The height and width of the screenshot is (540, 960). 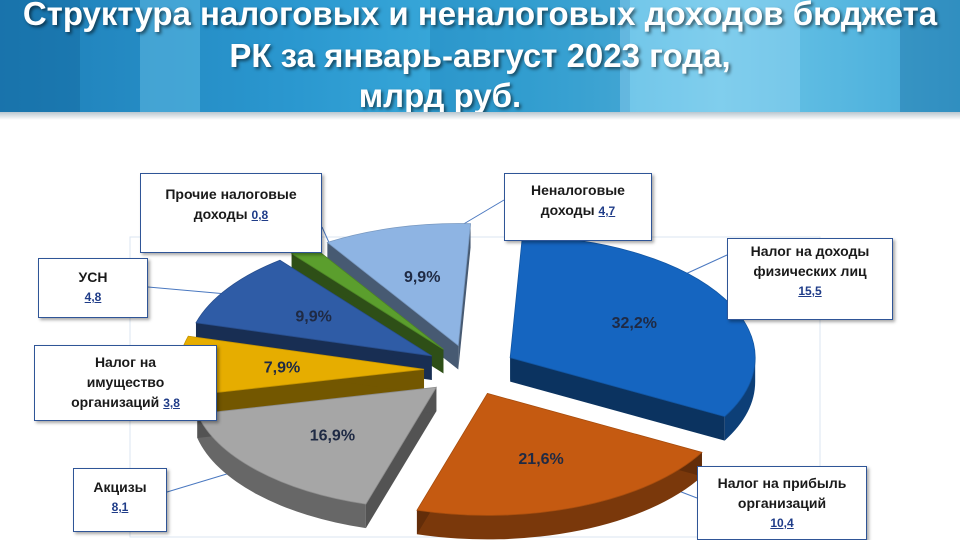 I want to click on callout-excise: Акцизы 8,1, so click(x=120, y=500).